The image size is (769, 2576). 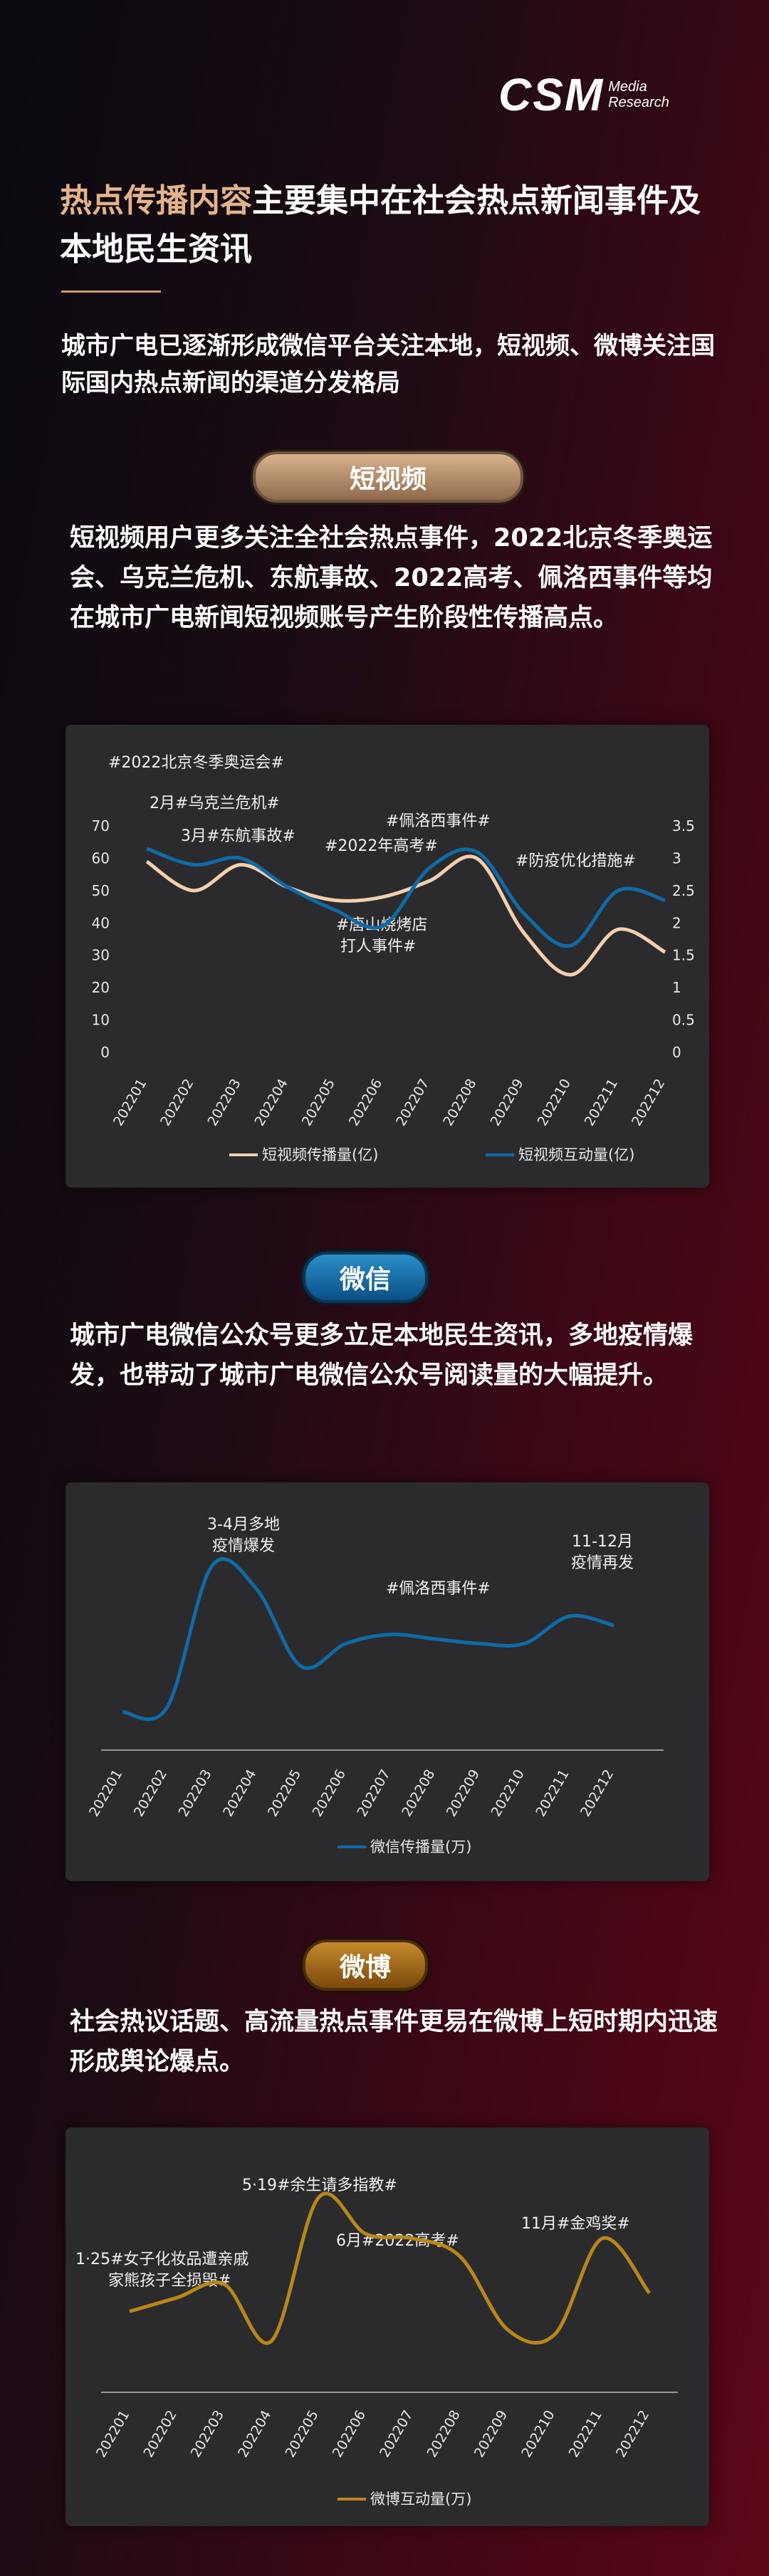 What do you see at coordinates (576, 1154) in the screenshot?
I see `legend-label: 短视频互动量(亿)` at bounding box center [576, 1154].